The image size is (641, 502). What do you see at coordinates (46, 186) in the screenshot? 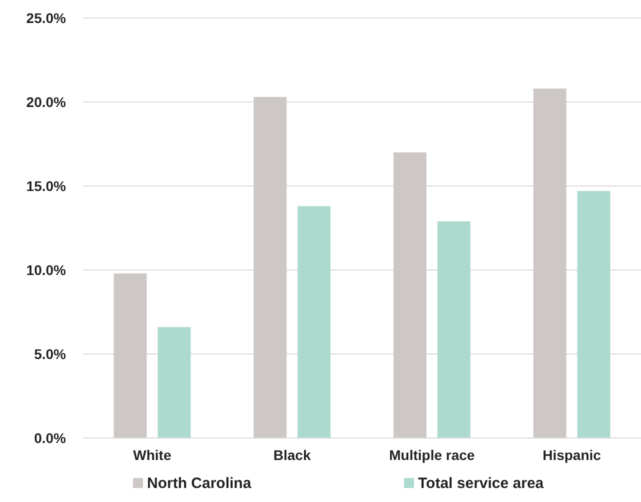
I see `y-tick-label: 15.0%` at bounding box center [46, 186].